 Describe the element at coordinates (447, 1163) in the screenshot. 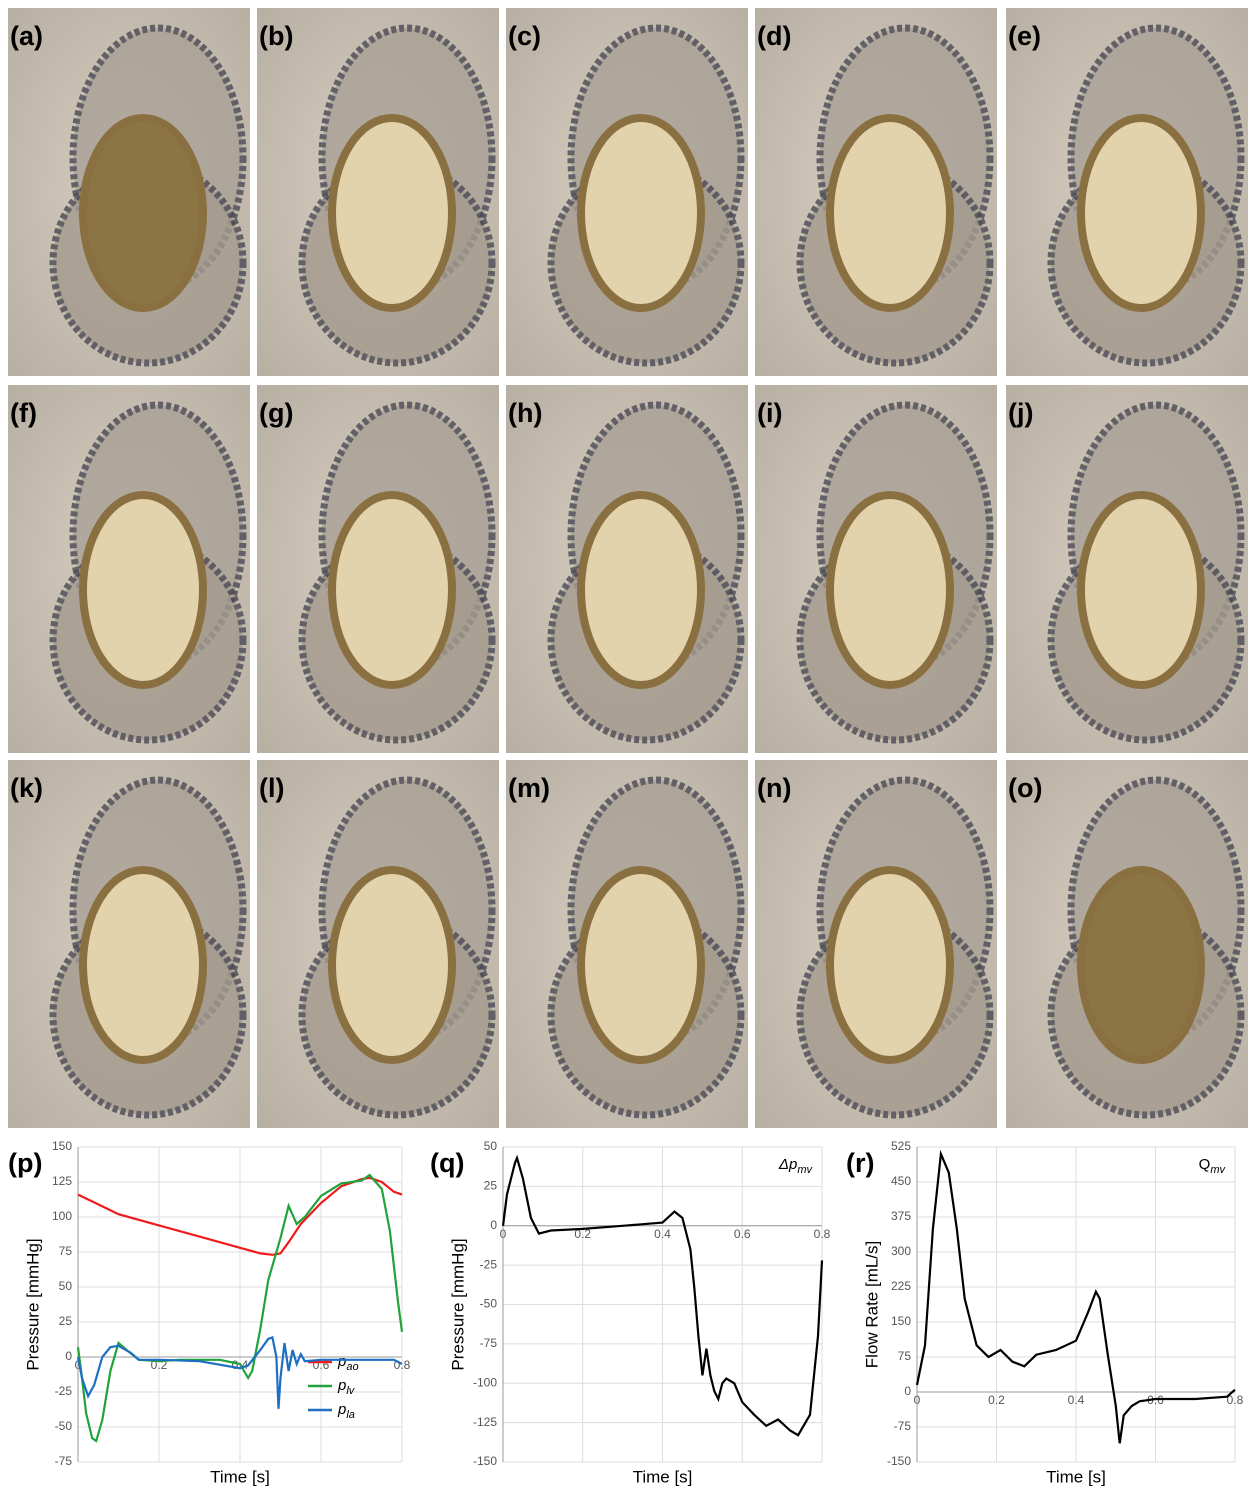

I see `panel-label: (q)` at that location.